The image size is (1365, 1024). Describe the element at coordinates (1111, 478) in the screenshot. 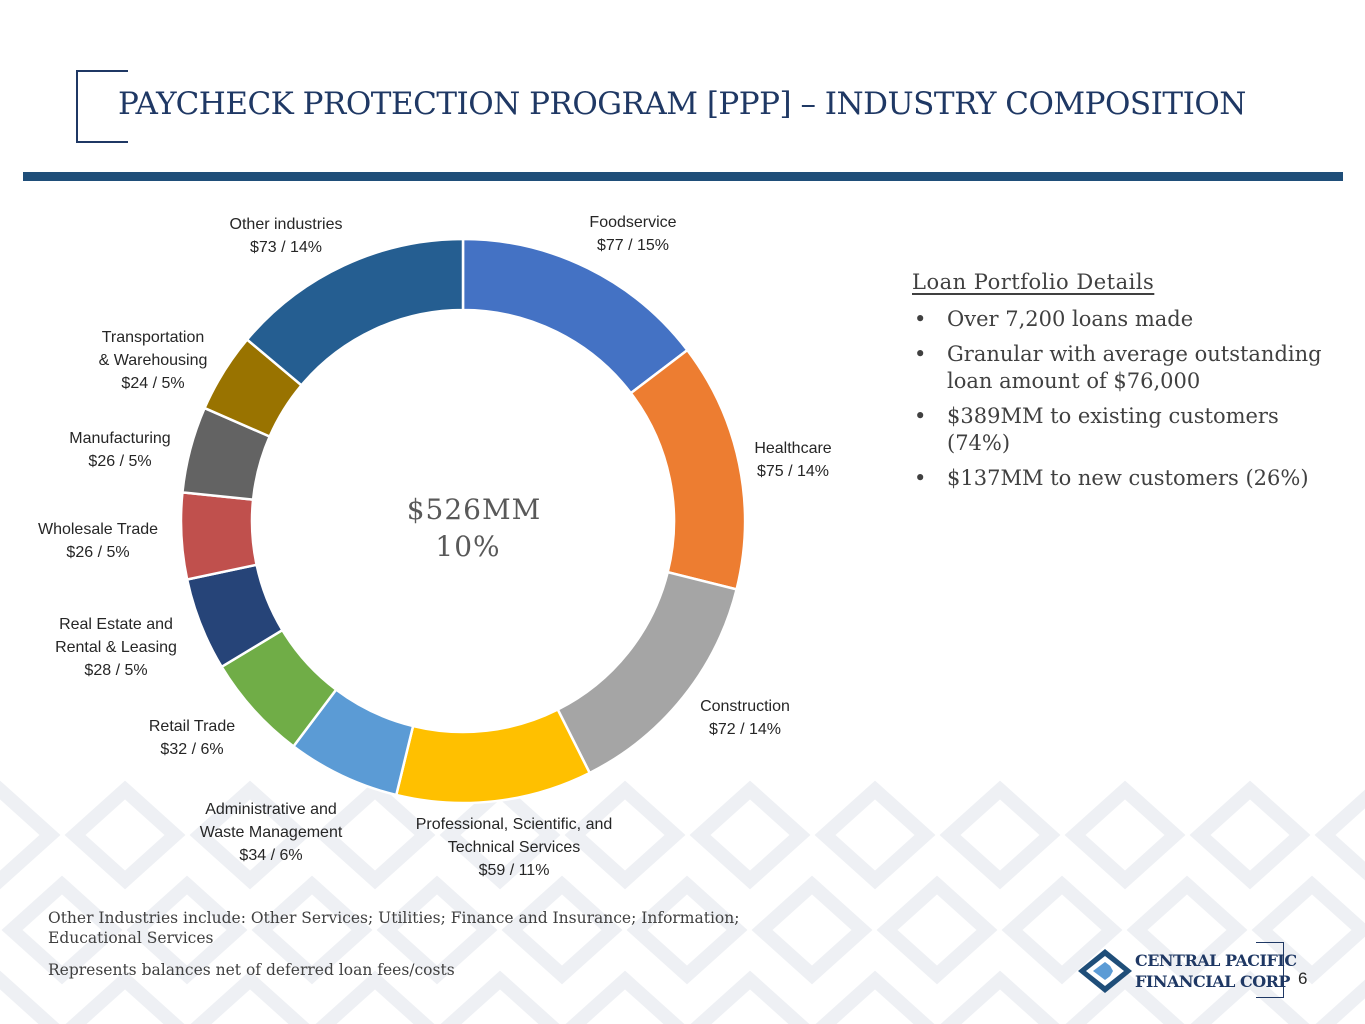

I see `details-item: • $137MM to new customers (26%)` at that location.